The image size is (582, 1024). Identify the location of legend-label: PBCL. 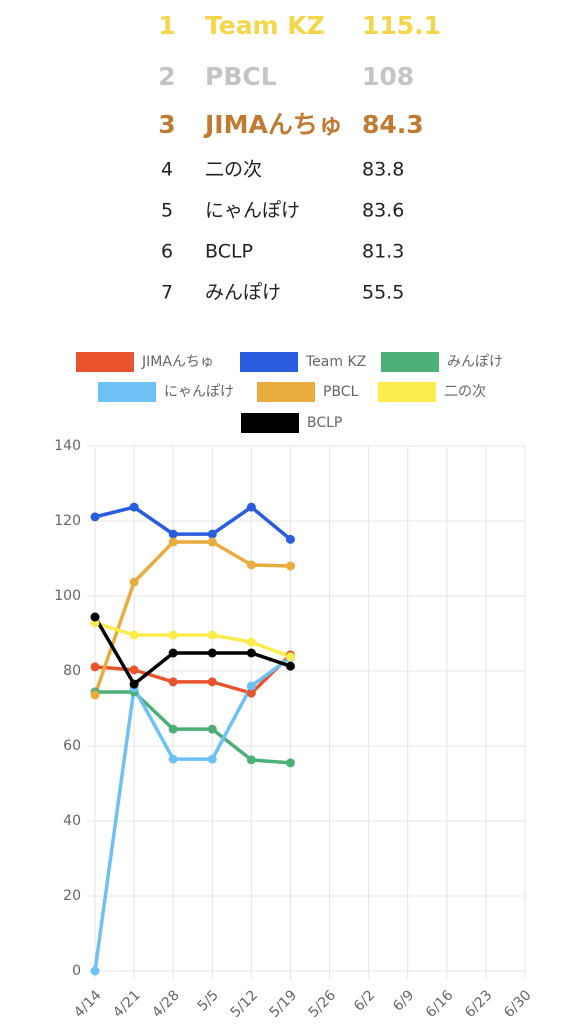
(341, 392).